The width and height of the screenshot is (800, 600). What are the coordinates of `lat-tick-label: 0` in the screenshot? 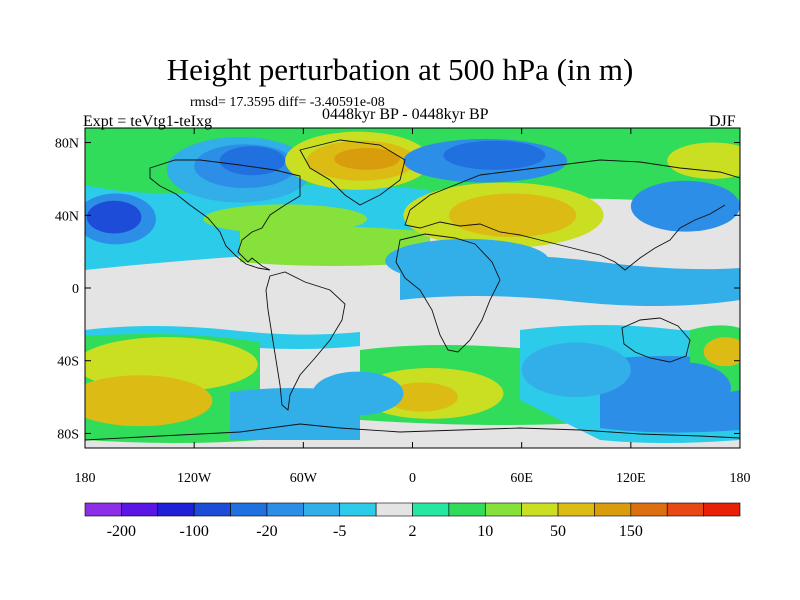 It's located at (75, 289).